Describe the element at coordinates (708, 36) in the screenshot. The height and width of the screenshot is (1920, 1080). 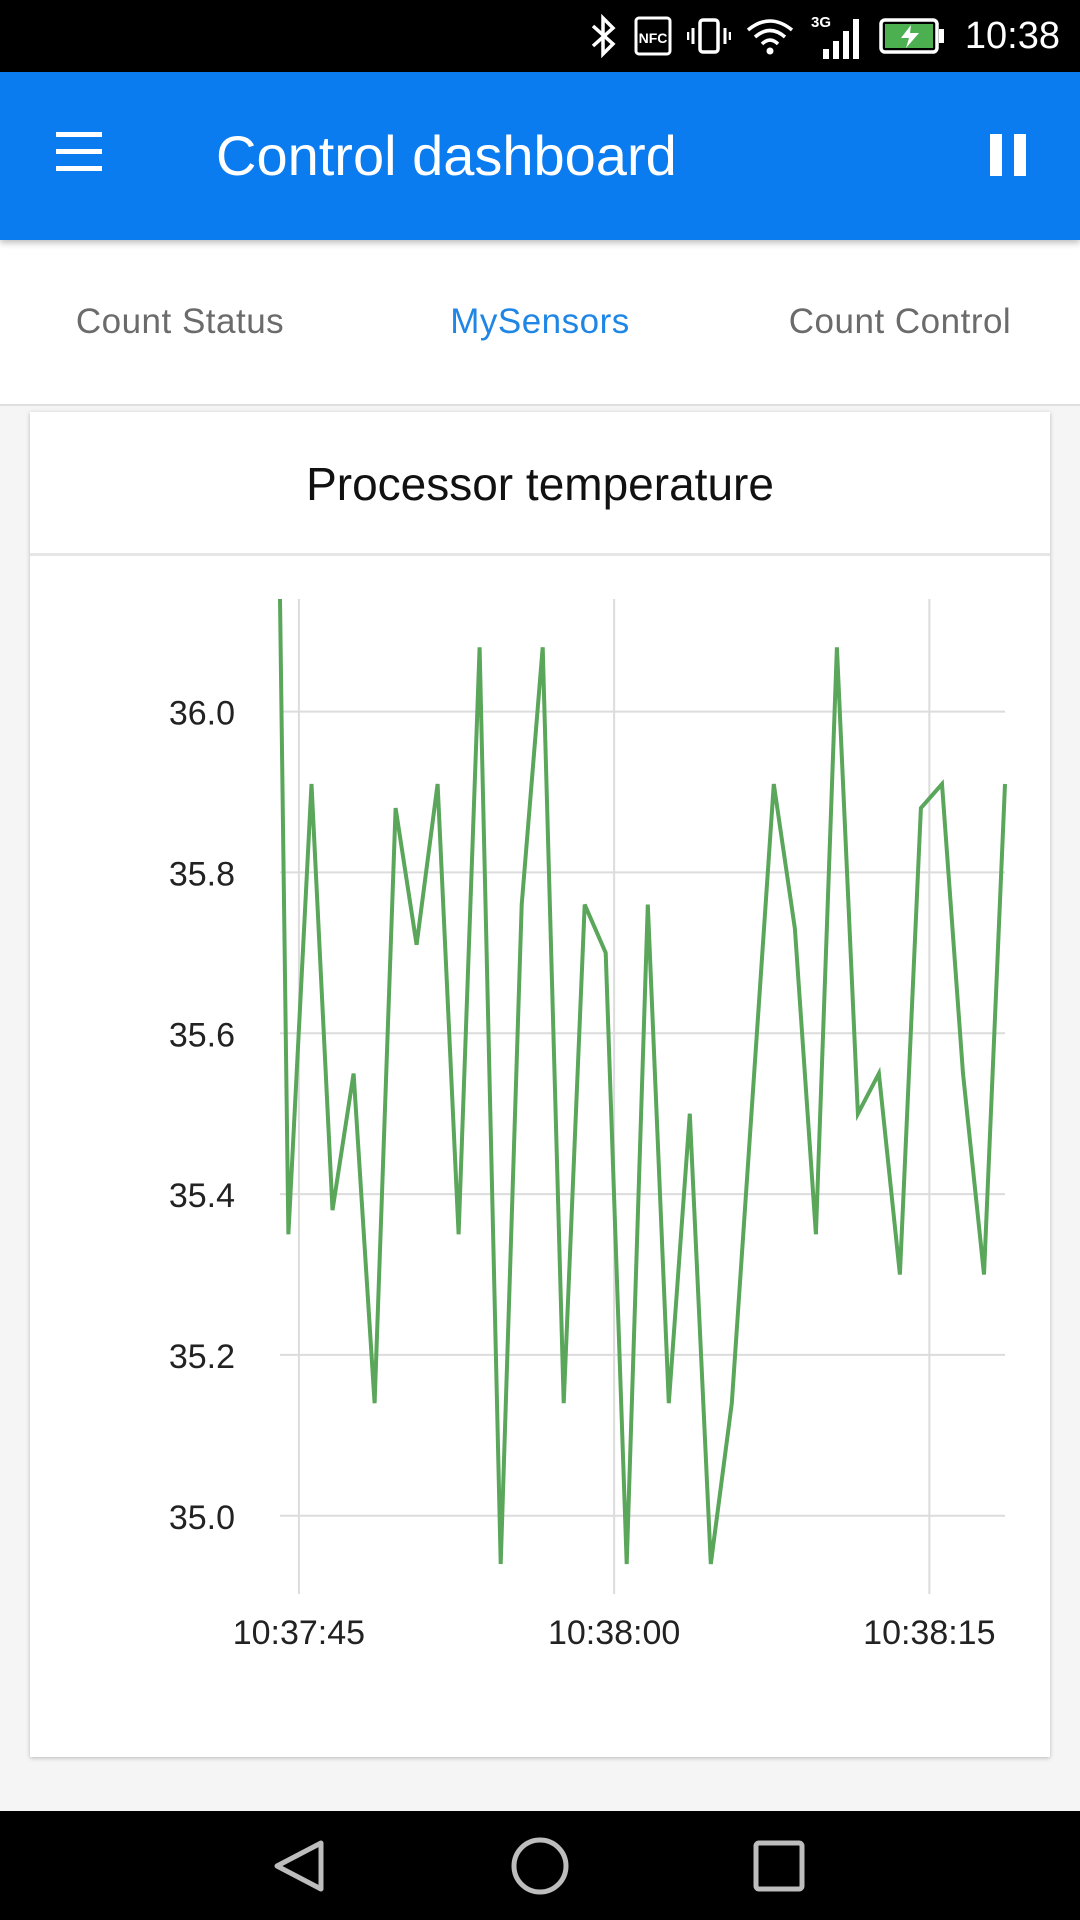
I see `vibrate-icon` at that location.